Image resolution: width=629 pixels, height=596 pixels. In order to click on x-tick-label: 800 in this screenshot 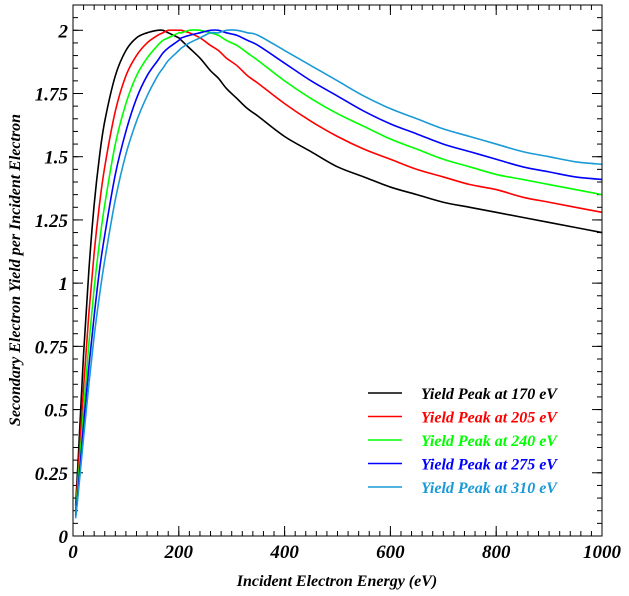, I will do `click(496, 552)`.